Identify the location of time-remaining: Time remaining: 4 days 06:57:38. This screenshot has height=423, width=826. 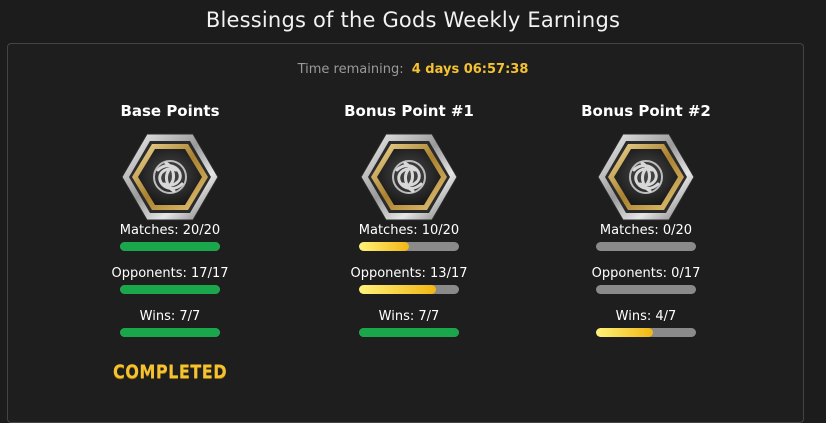
(413, 69).